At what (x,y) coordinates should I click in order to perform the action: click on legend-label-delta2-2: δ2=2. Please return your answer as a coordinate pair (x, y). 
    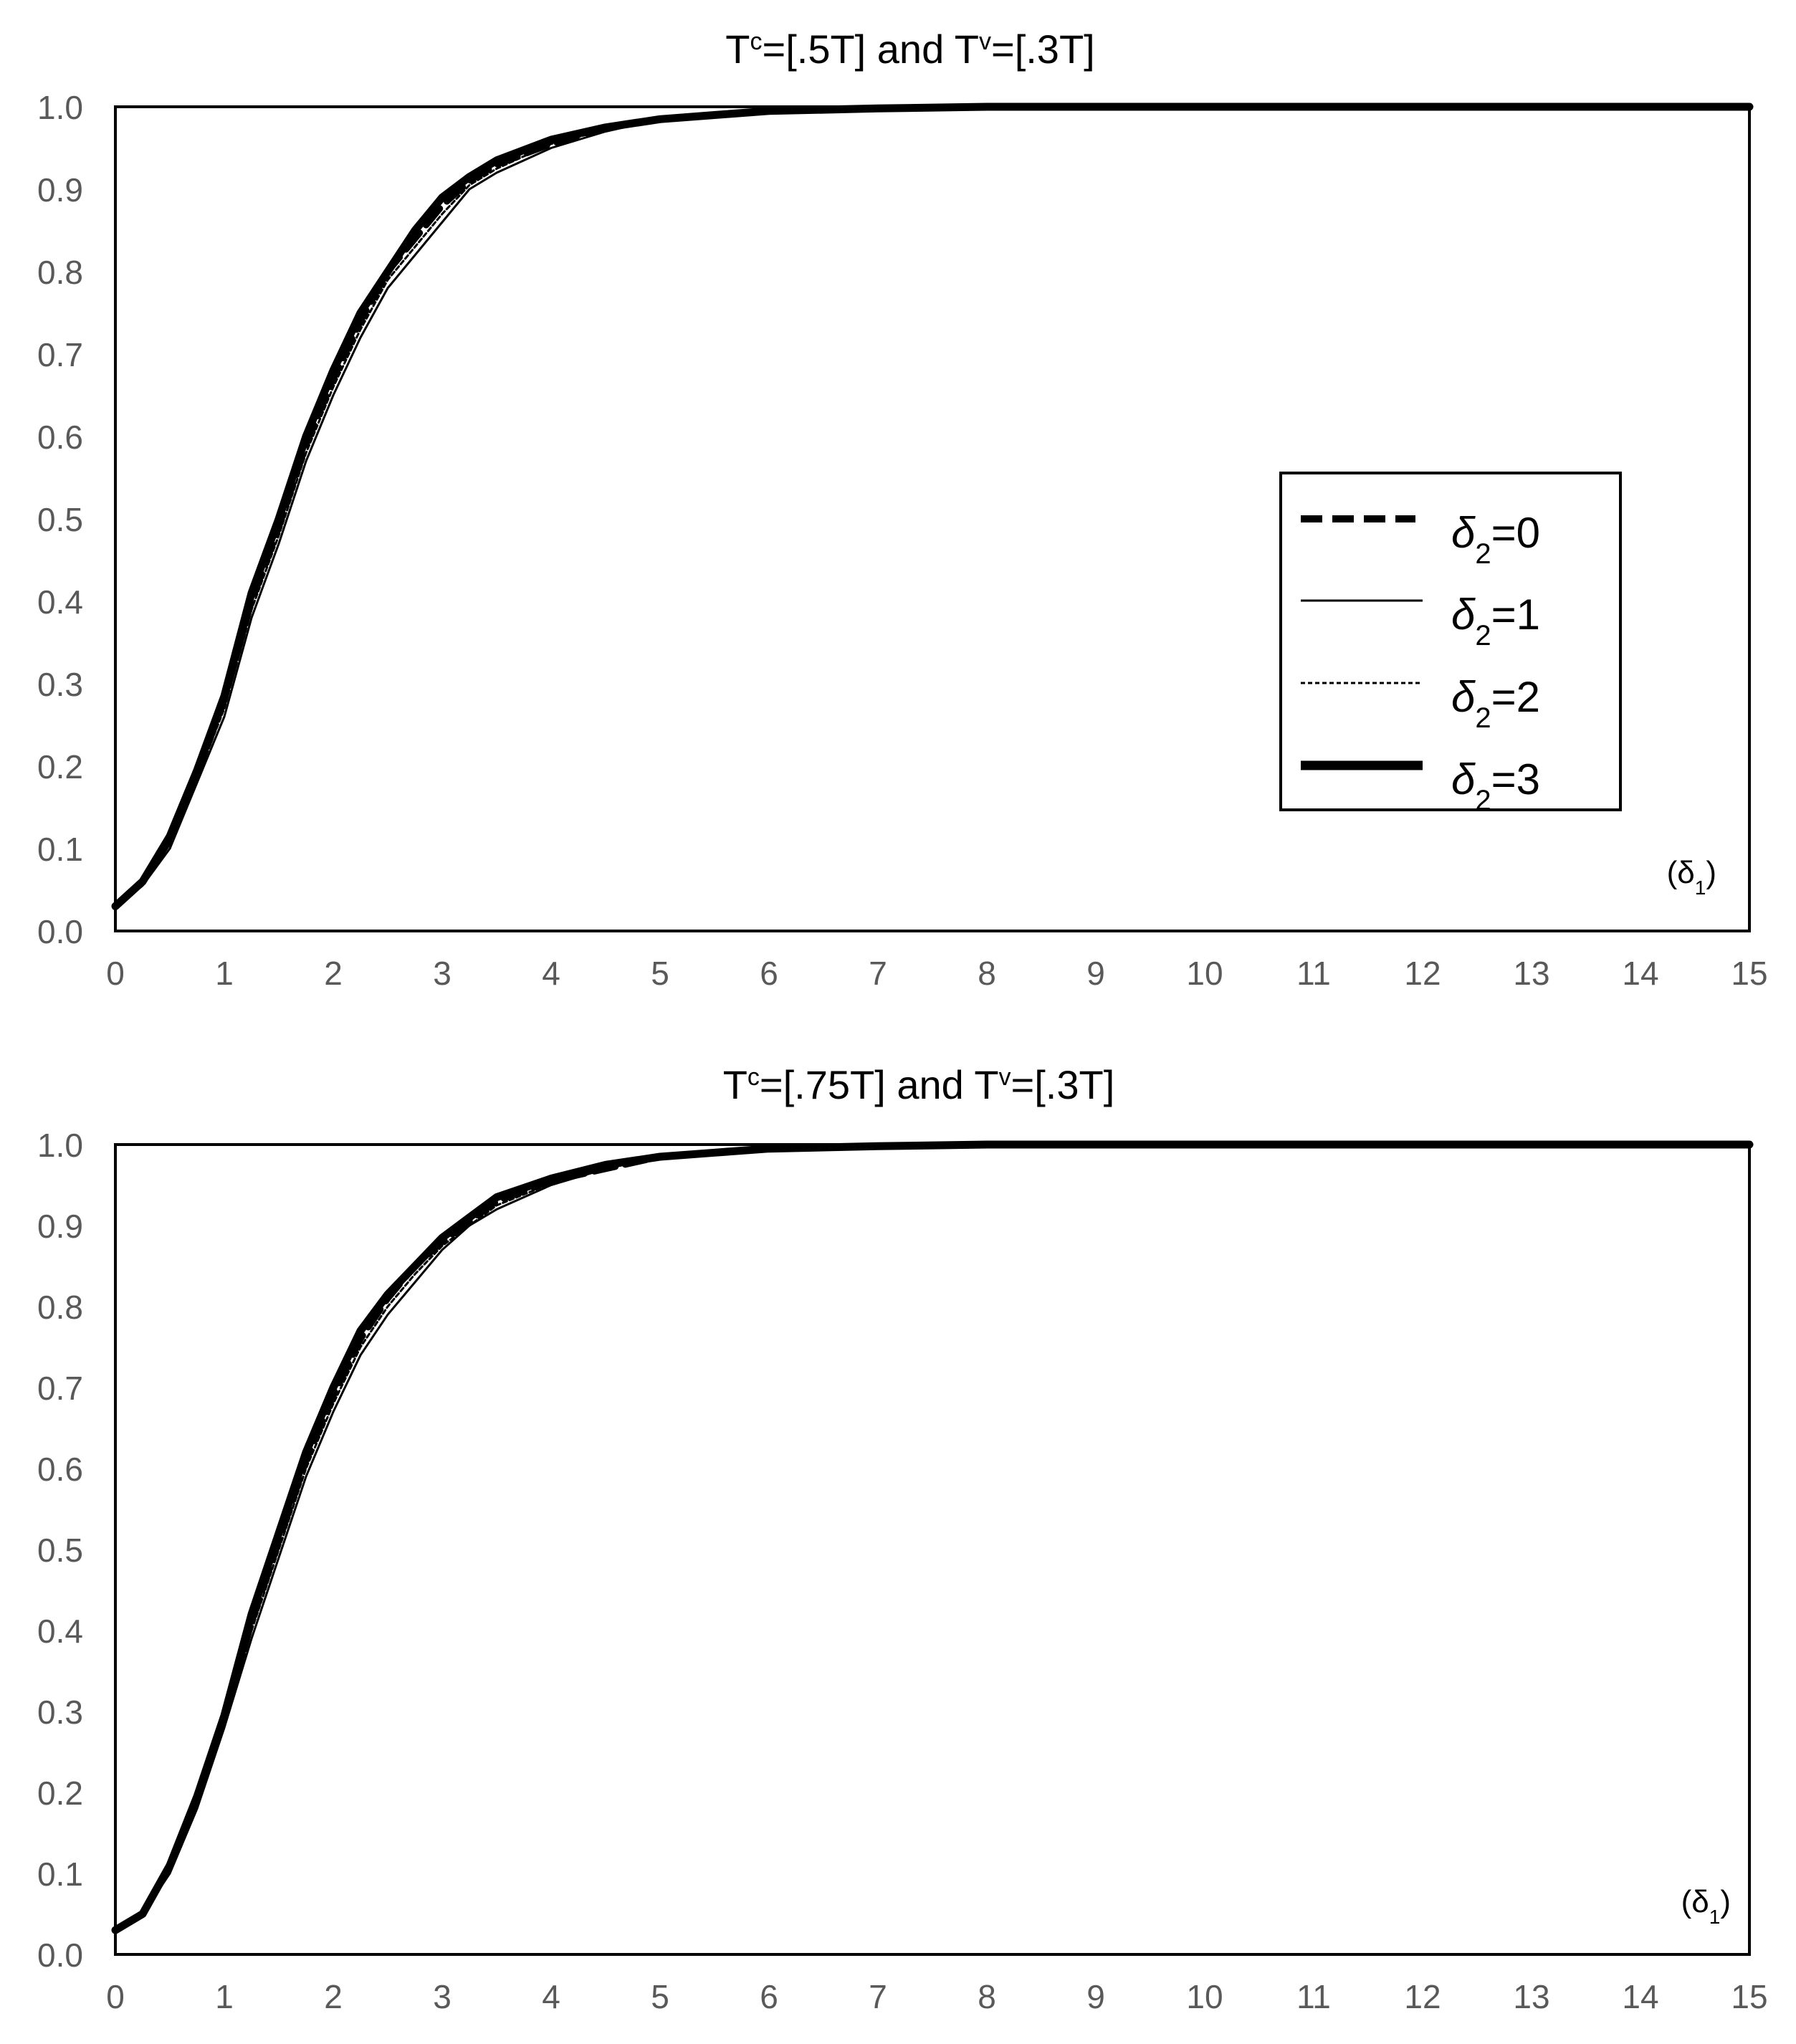
    Looking at the image, I should click on (1496, 703).